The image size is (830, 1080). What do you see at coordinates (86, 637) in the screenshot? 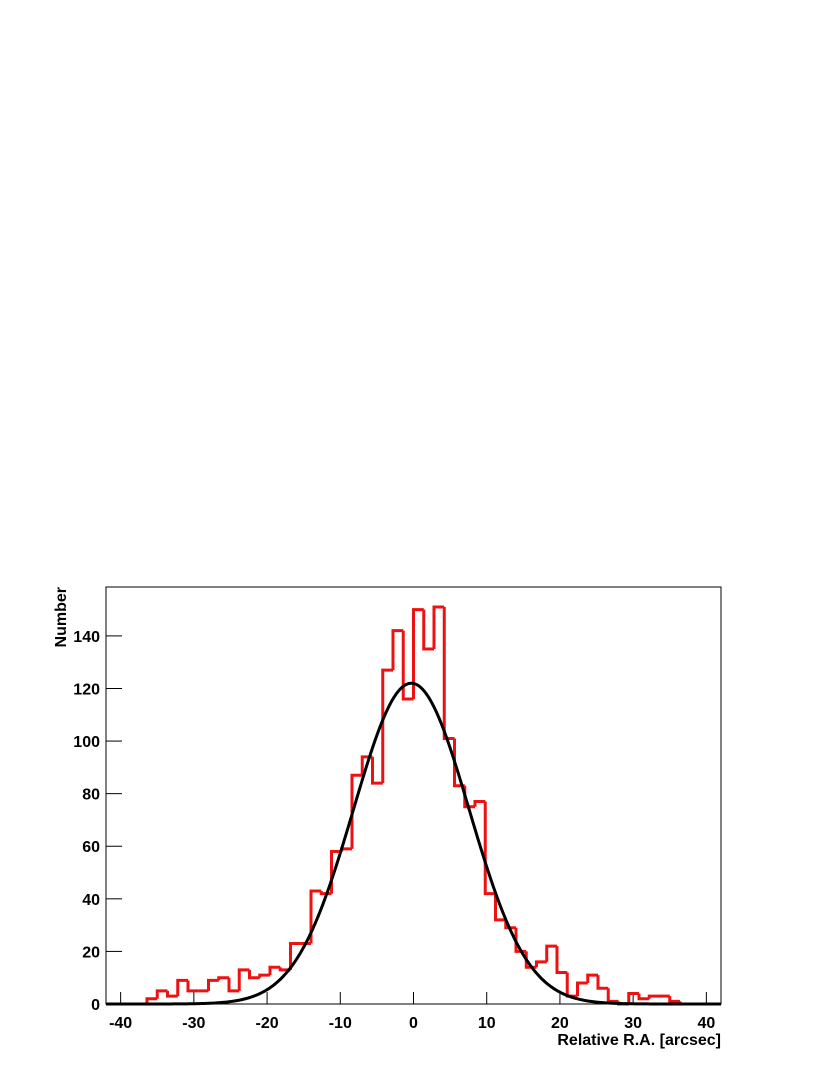
I see `y-tick-label: 140` at bounding box center [86, 637].